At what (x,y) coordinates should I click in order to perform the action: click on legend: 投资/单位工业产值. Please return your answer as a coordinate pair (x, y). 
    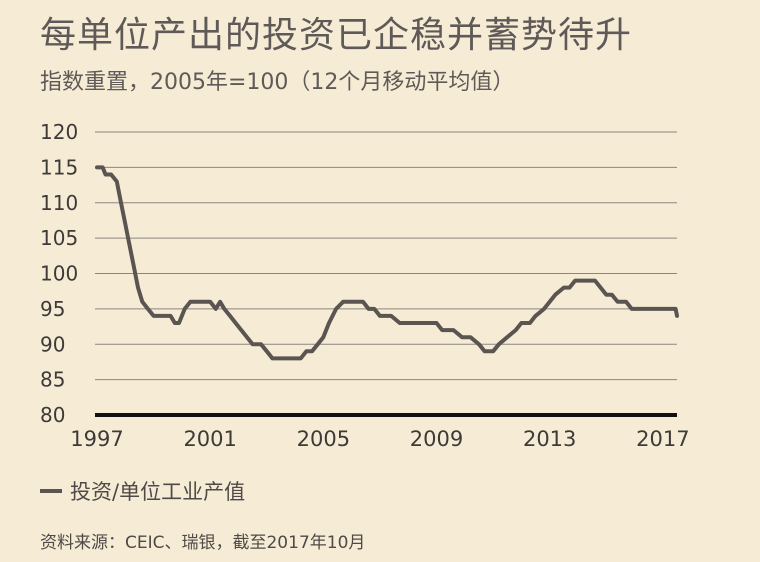
    Looking at the image, I should click on (142, 491).